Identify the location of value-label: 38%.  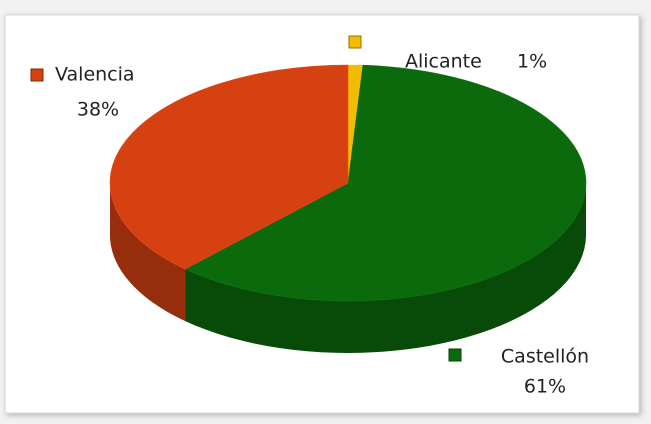
(98, 110).